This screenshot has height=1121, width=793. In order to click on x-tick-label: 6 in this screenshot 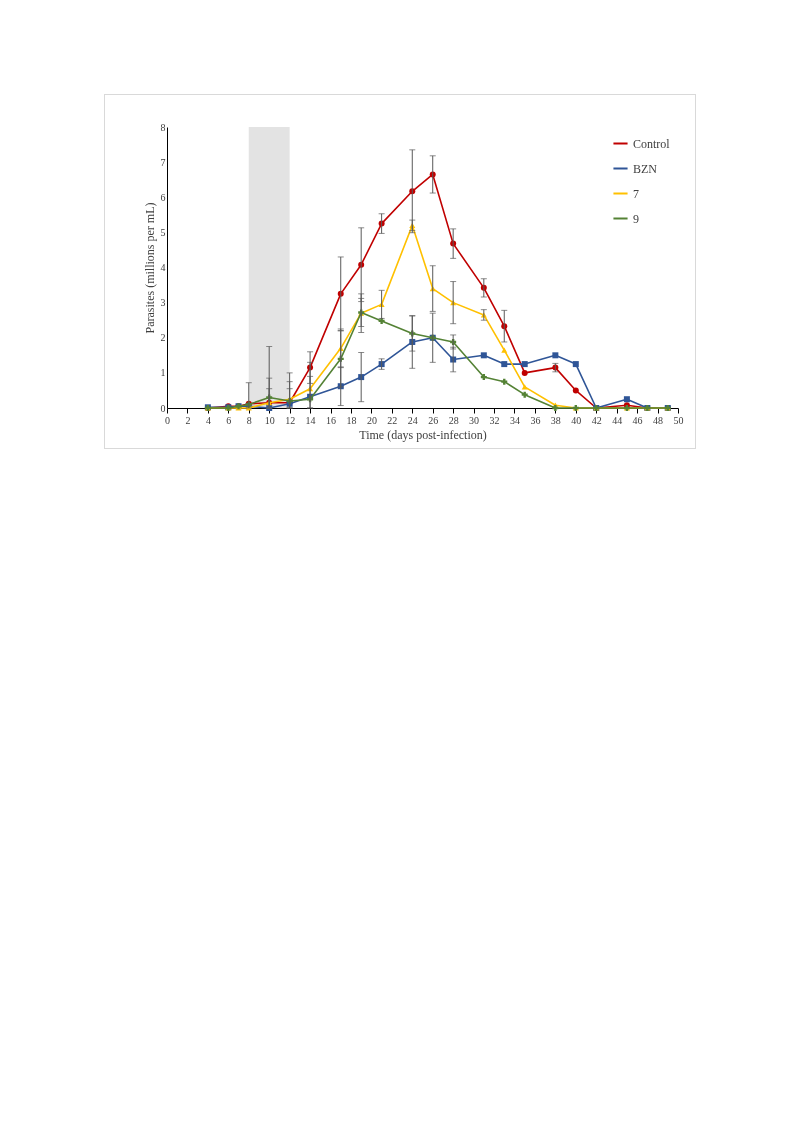, I will do `click(229, 420)`.